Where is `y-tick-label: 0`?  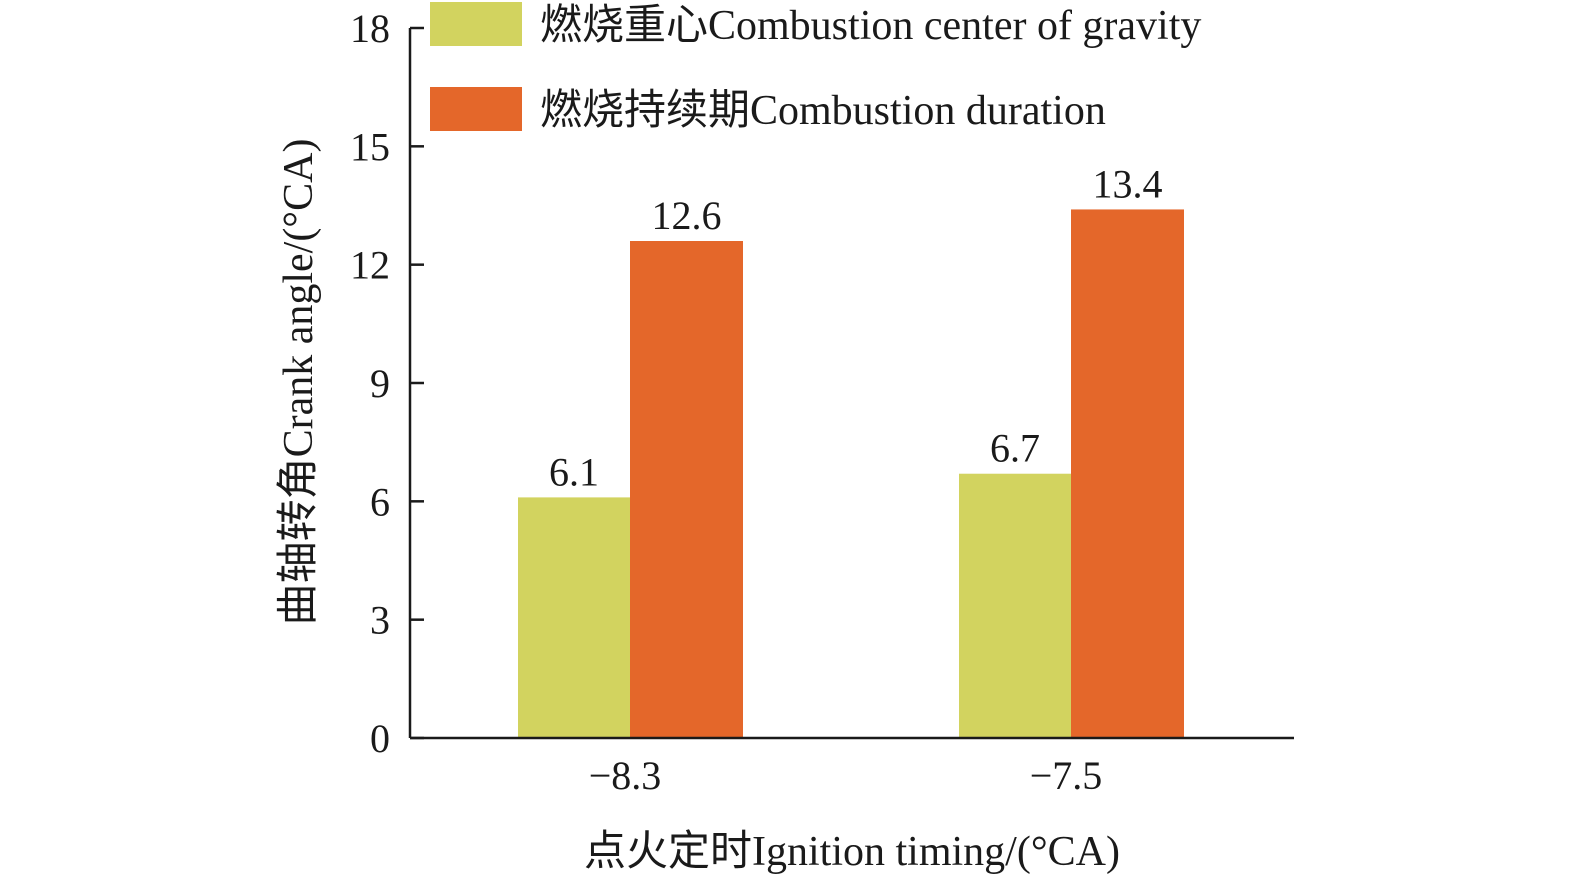 y-tick-label: 0 is located at coordinates (380, 738).